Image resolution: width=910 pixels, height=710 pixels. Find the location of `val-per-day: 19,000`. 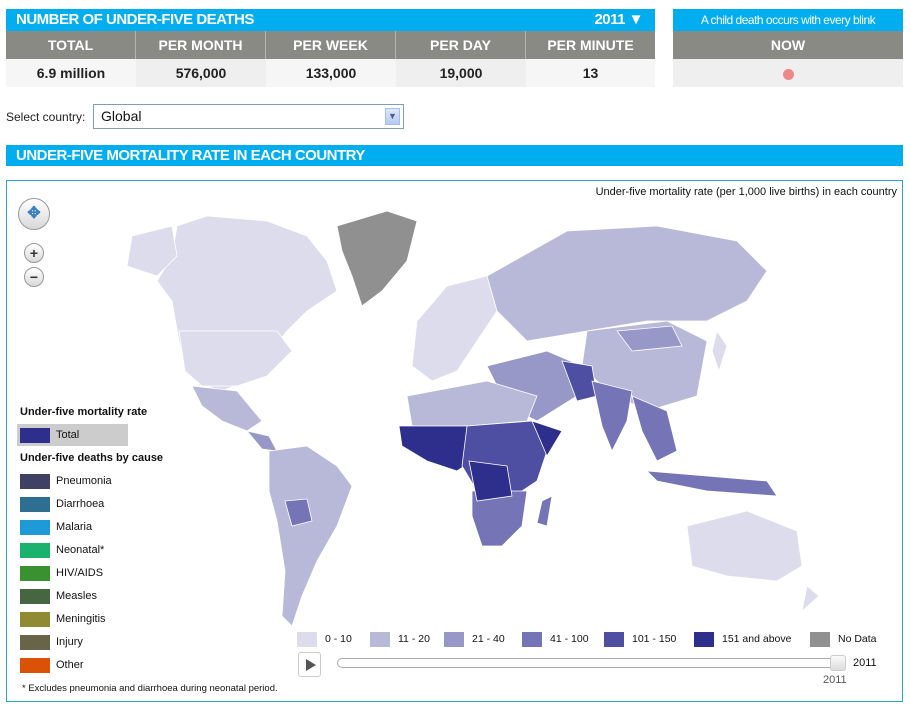

val-per-day: 19,000 is located at coordinates (461, 73).